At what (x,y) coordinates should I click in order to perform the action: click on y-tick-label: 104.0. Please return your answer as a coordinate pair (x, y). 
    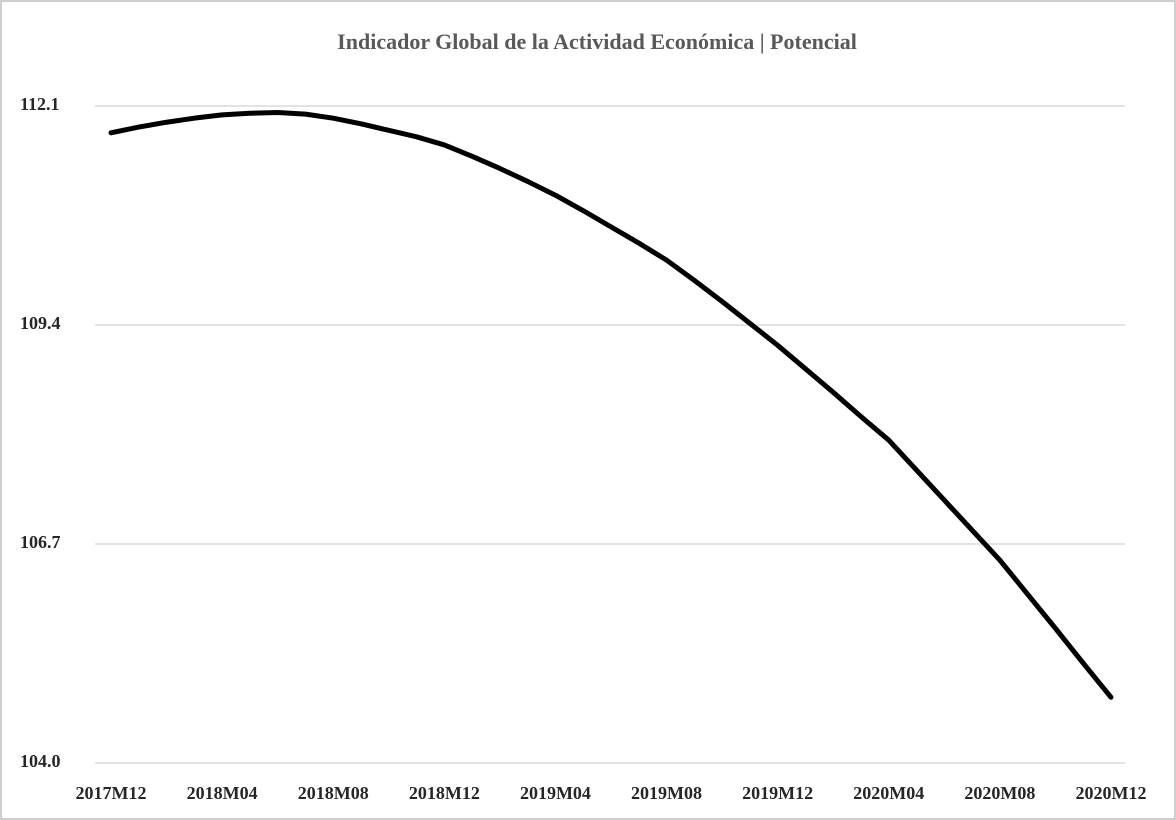
    Looking at the image, I should click on (40, 761).